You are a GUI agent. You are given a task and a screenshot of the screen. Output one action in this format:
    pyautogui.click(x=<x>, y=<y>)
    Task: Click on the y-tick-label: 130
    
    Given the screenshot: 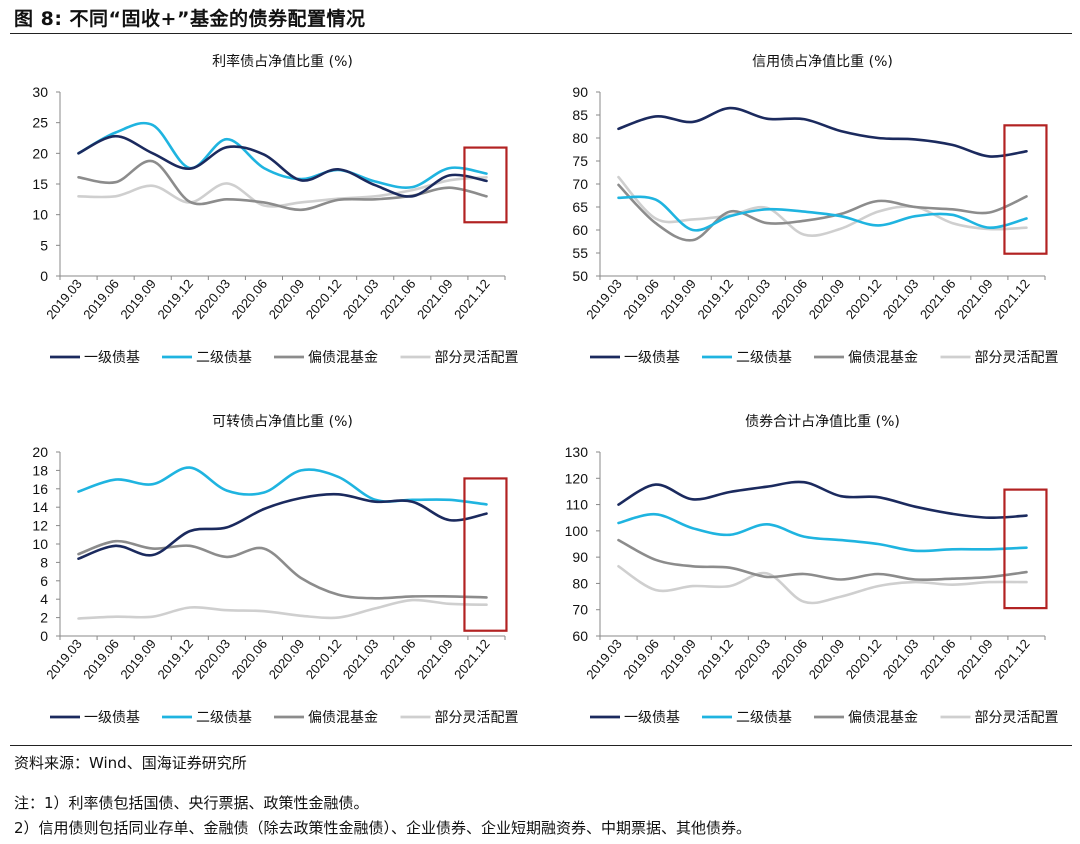 What is the action you would take?
    pyautogui.click(x=577, y=452)
    